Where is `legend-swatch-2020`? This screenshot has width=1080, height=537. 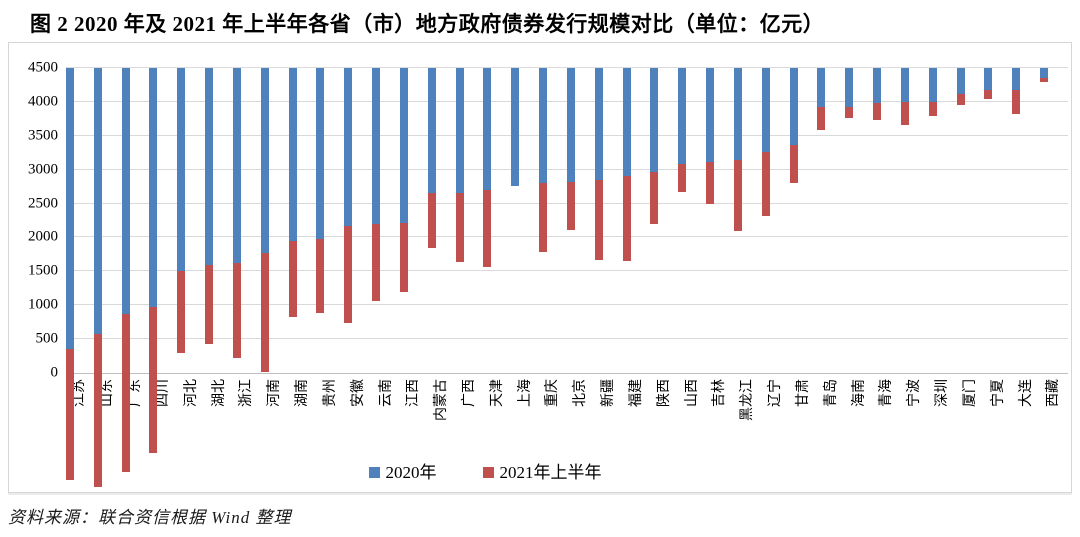
legend-swatch-2020 is located at coordinates (374, 472).